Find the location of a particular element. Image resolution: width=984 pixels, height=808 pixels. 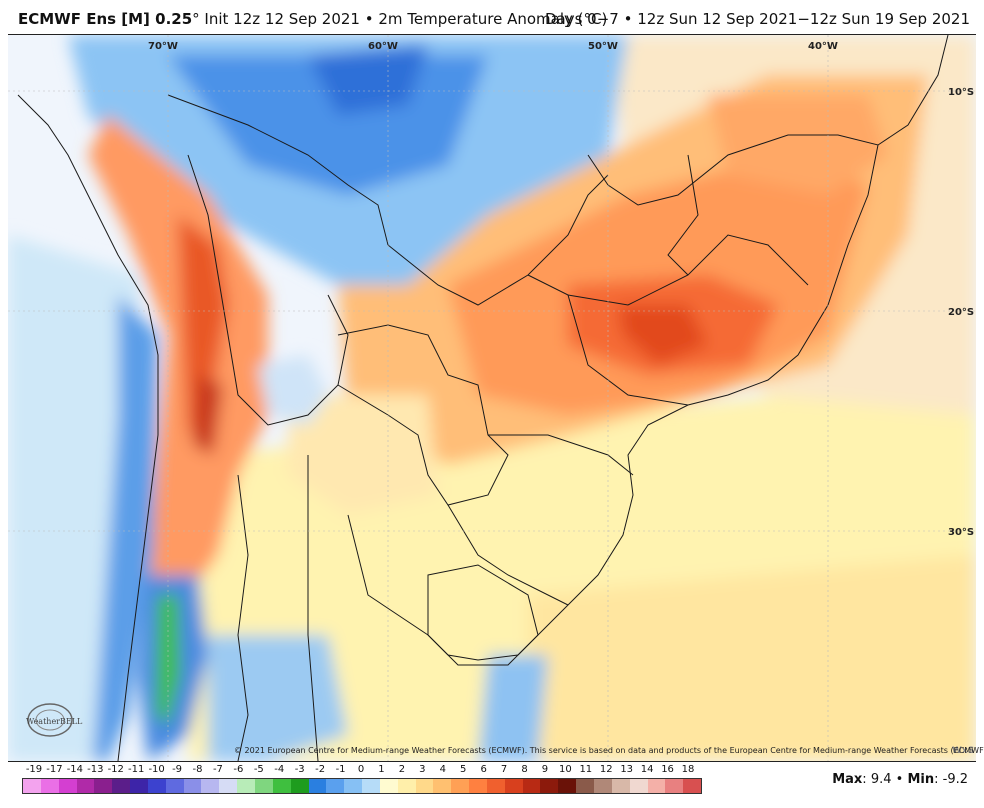

legend-tick-label: 5 is located at coordinates (463, 769).